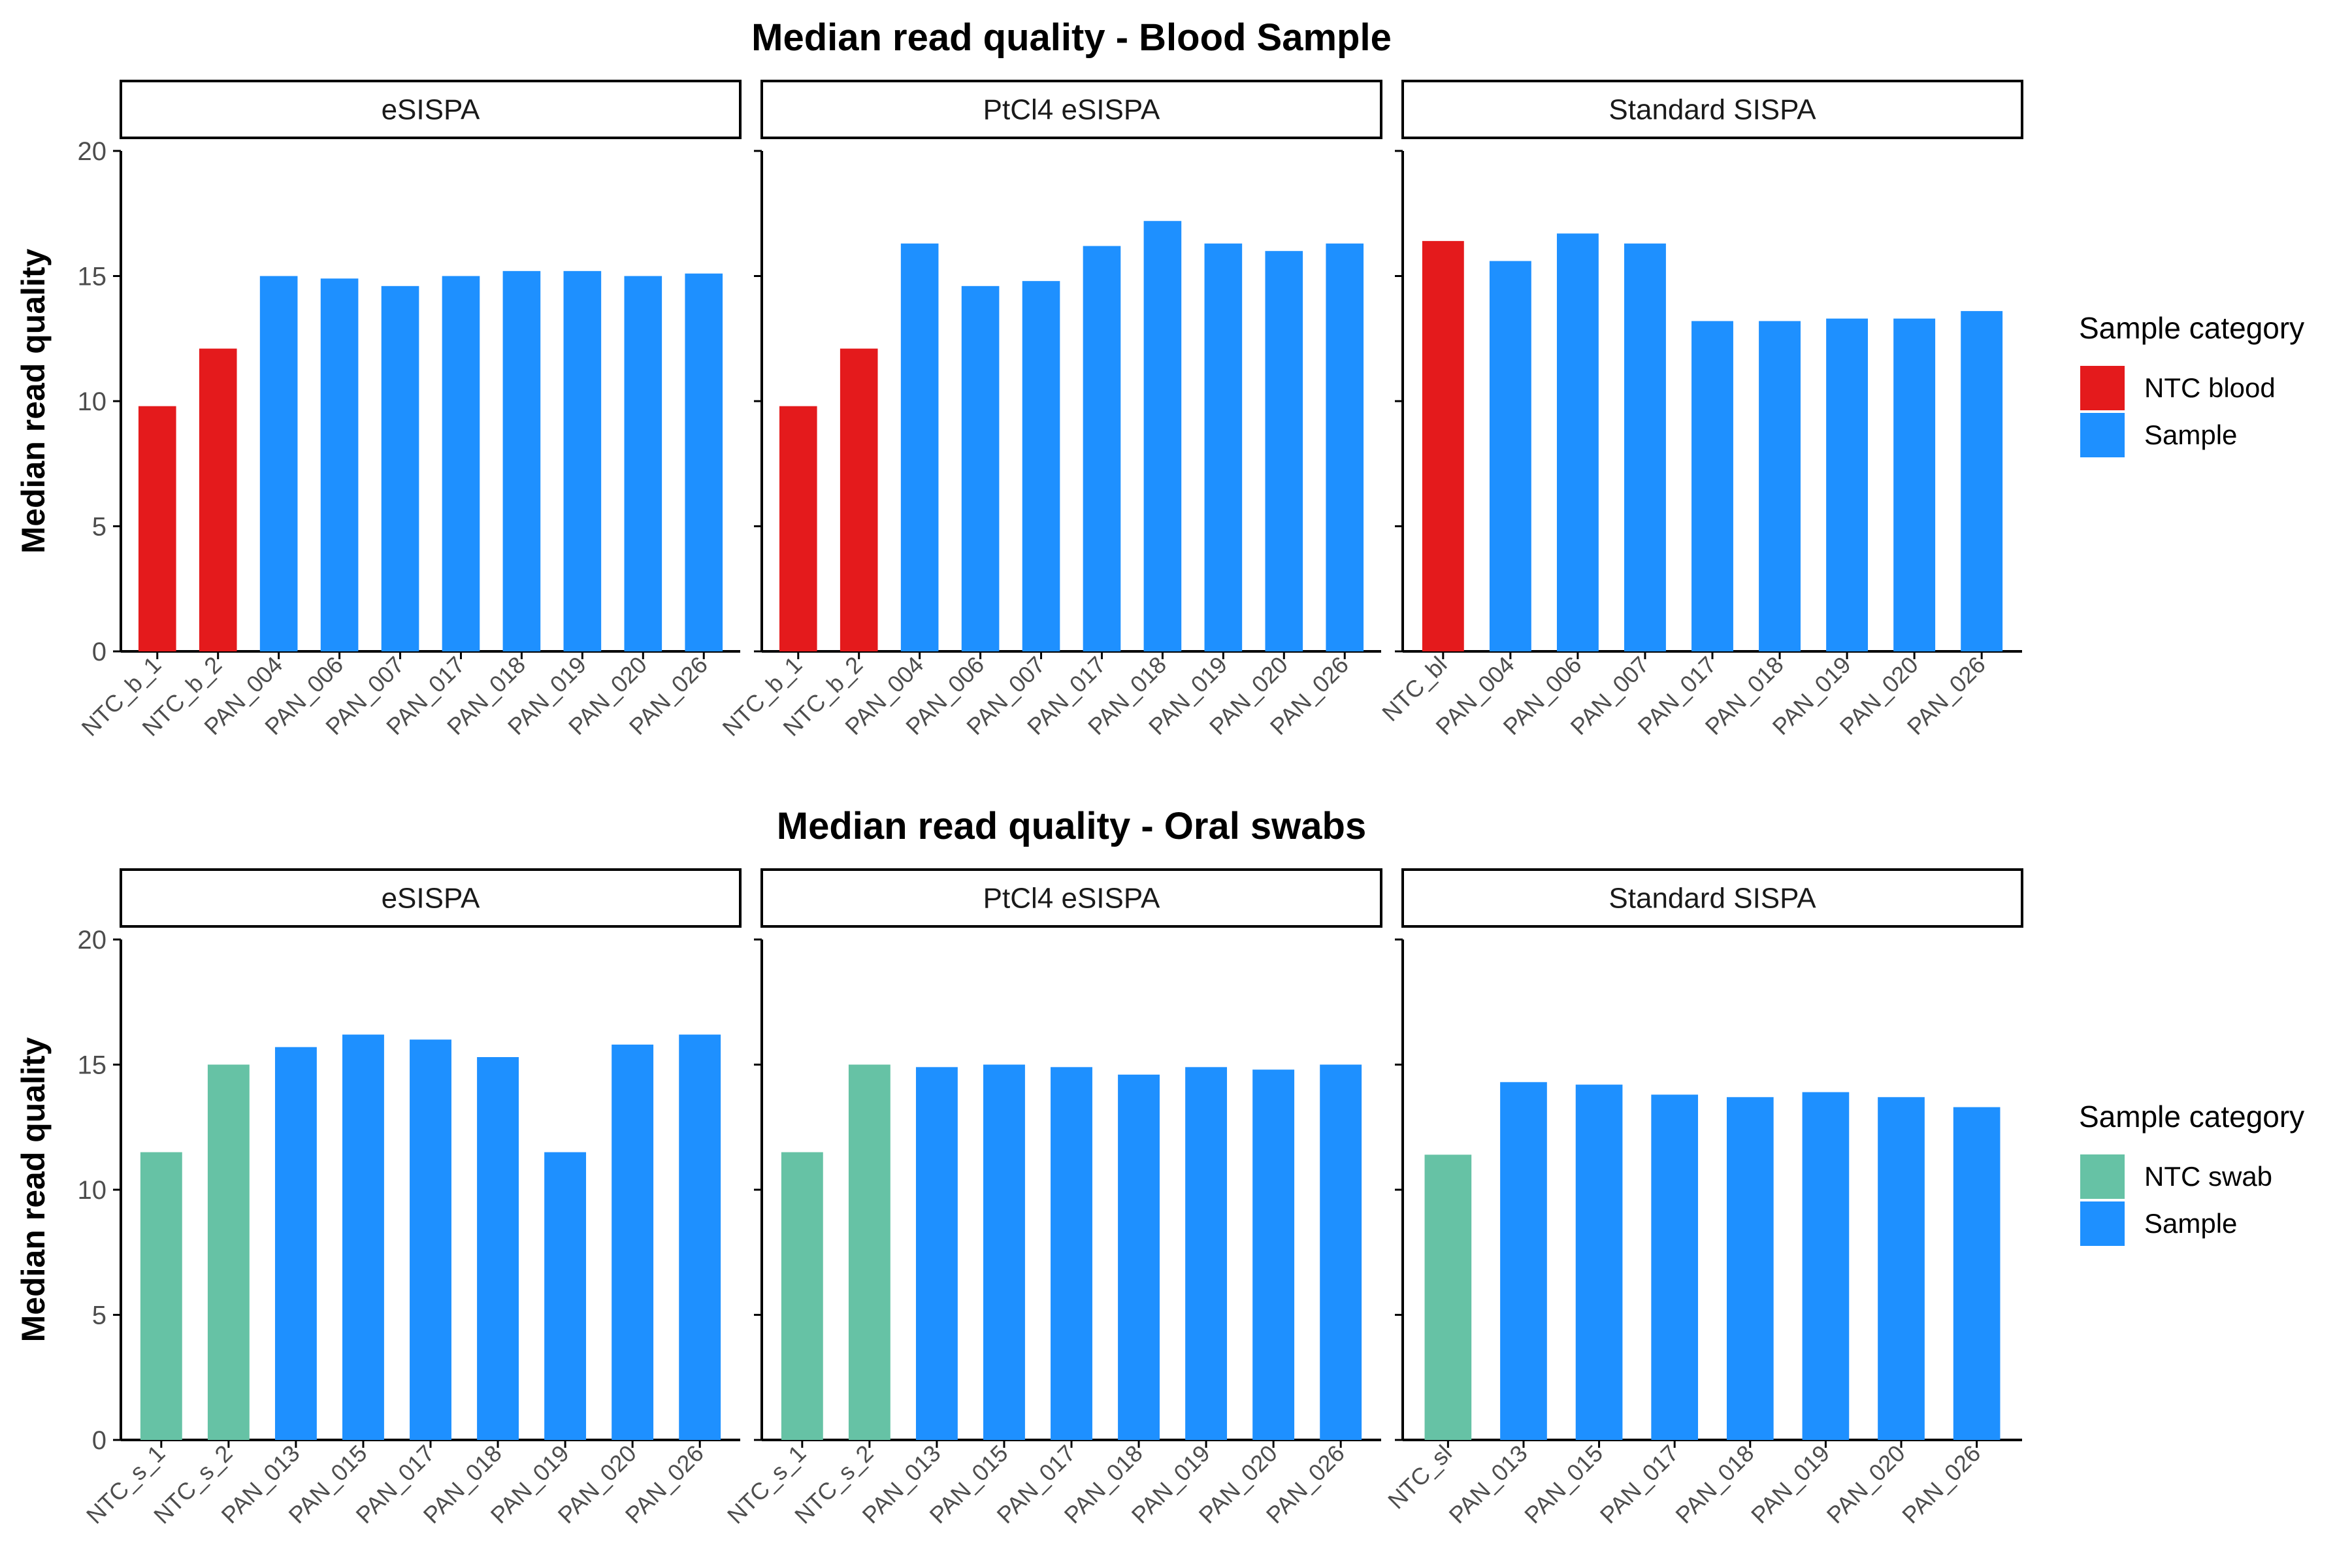 Image resolution: width=2352 pixels, height=1568 pixels. I want to click on x-tick-label: PAN_015, so click(1563, 1484).